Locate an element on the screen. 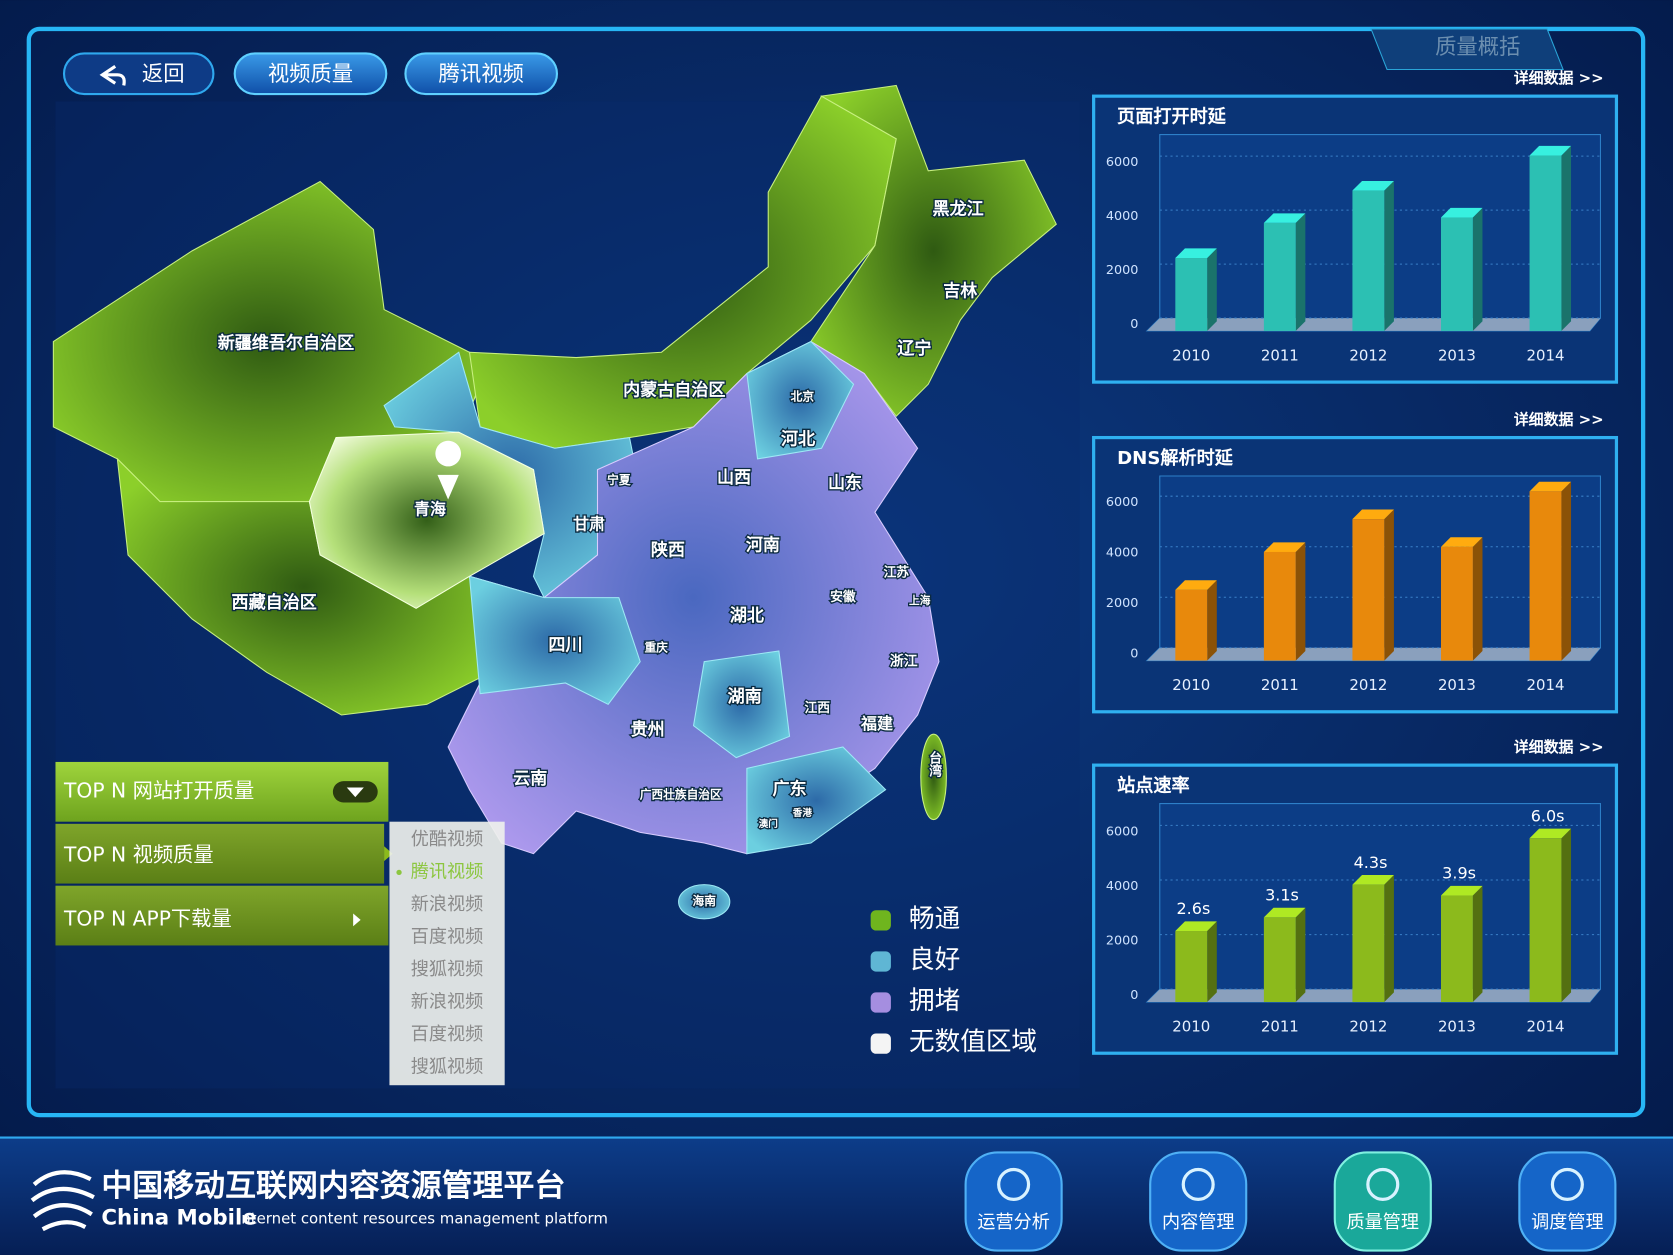 The width and height of the screenshot is (1673, 1255). button-label: 视频质量 is located at coordinates (310, 74).